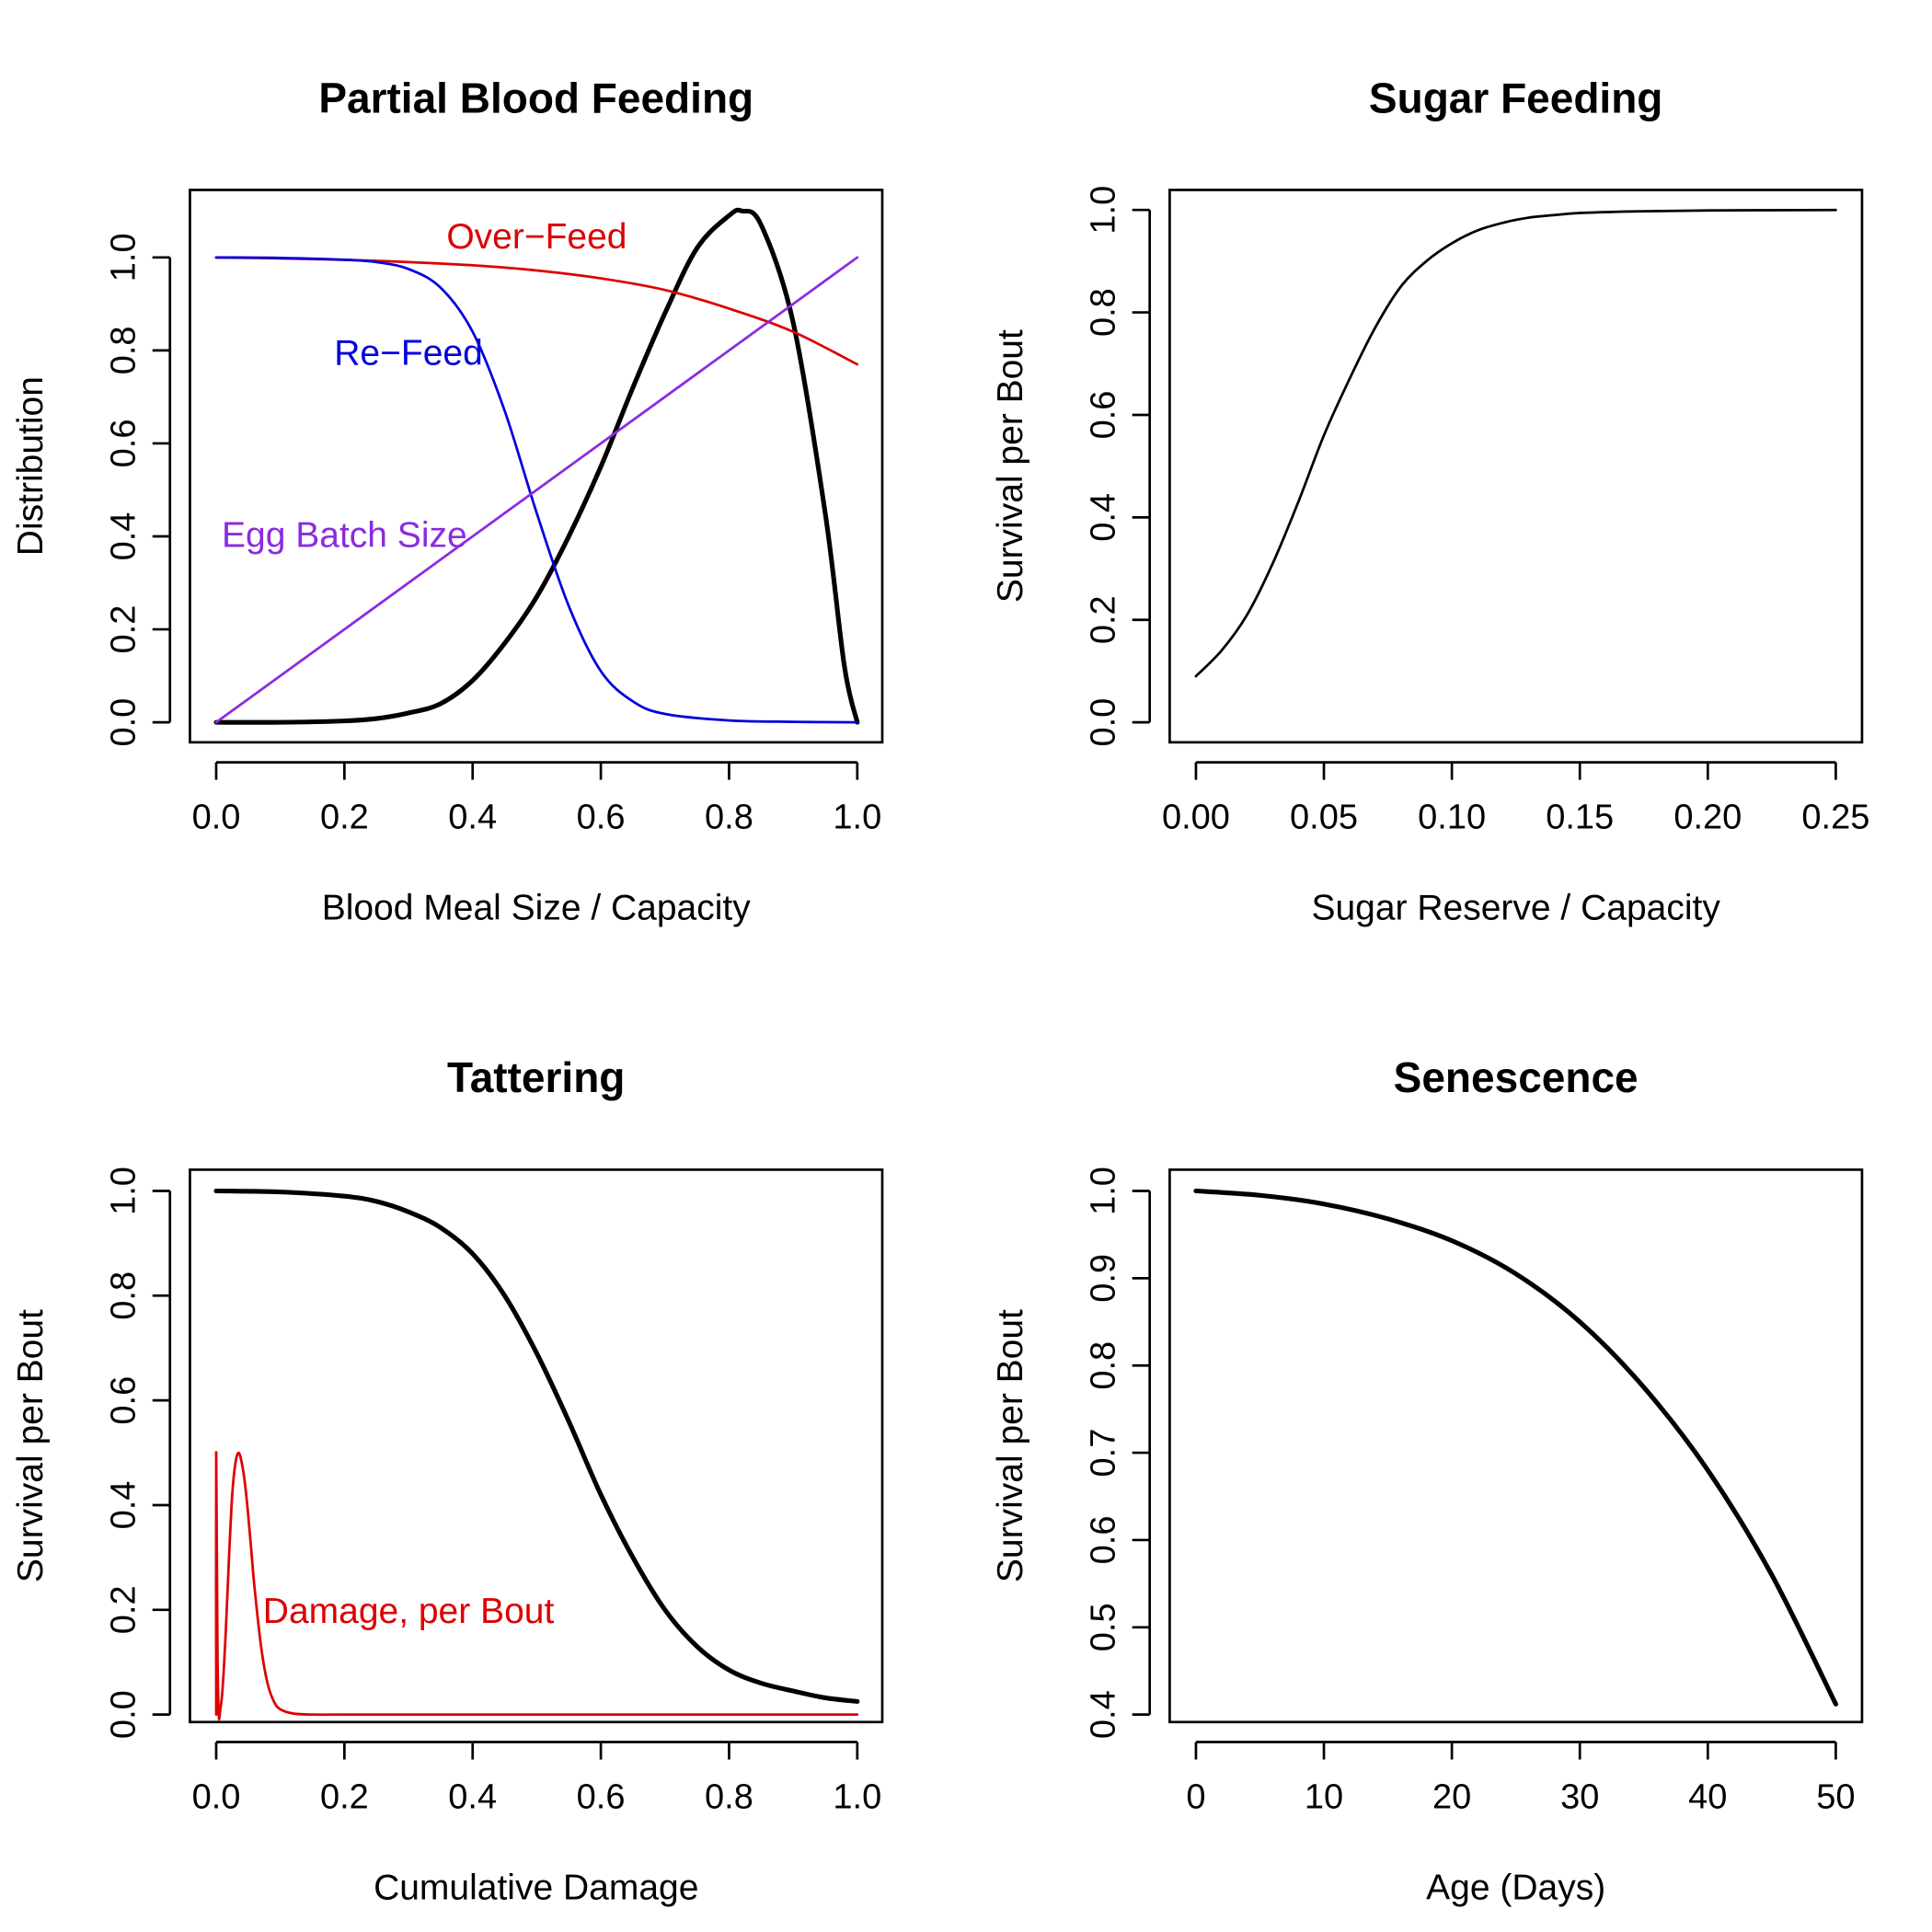  Describe the element at coordinates (1104, 1627) in the screenshot. I see `y-tick-label: 0.5` at that location.